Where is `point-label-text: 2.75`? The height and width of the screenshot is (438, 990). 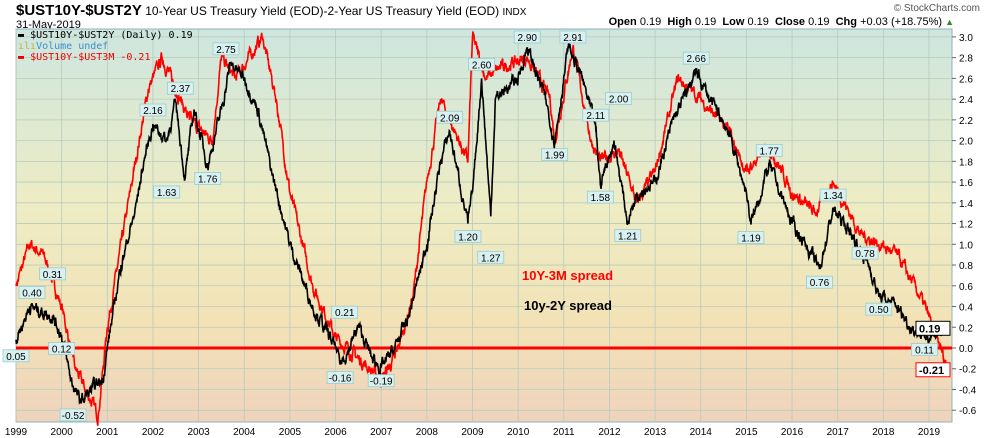 point-label-text: 2.75 is located at coordinates (226, 50).